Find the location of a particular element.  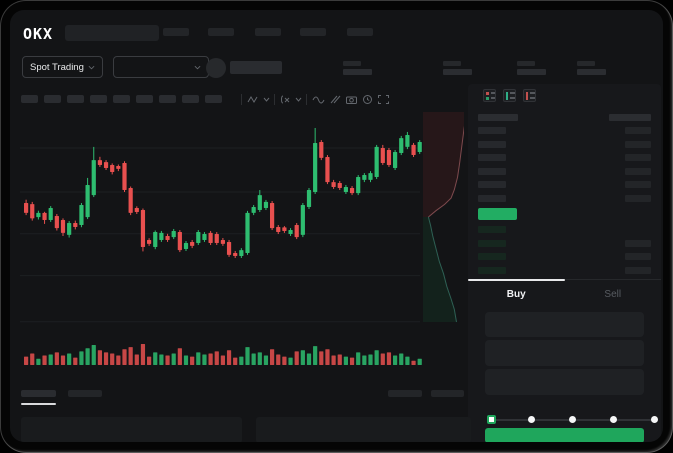

slider-handle is located at coordinates (491, 419).